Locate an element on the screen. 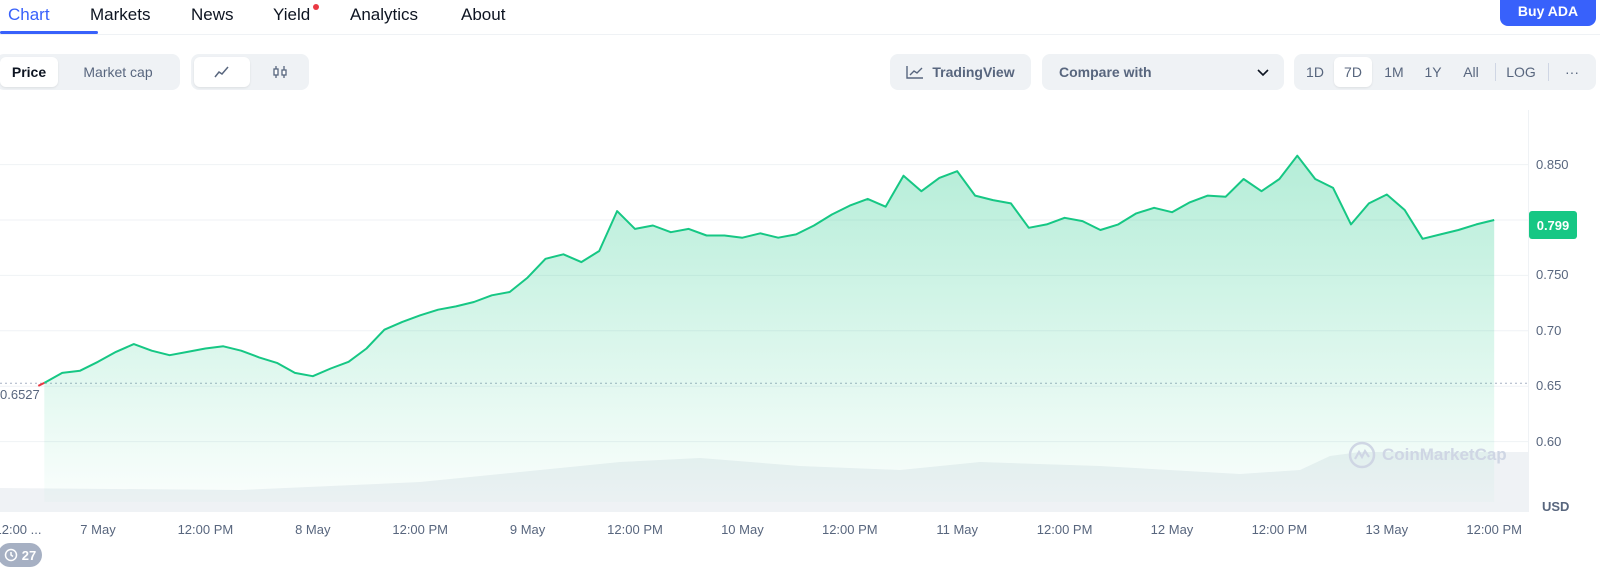 Image resolution: width=1600 pixels, height=580 pixels. start-price-label: 0.6527 is located at coordinates (20, 394).